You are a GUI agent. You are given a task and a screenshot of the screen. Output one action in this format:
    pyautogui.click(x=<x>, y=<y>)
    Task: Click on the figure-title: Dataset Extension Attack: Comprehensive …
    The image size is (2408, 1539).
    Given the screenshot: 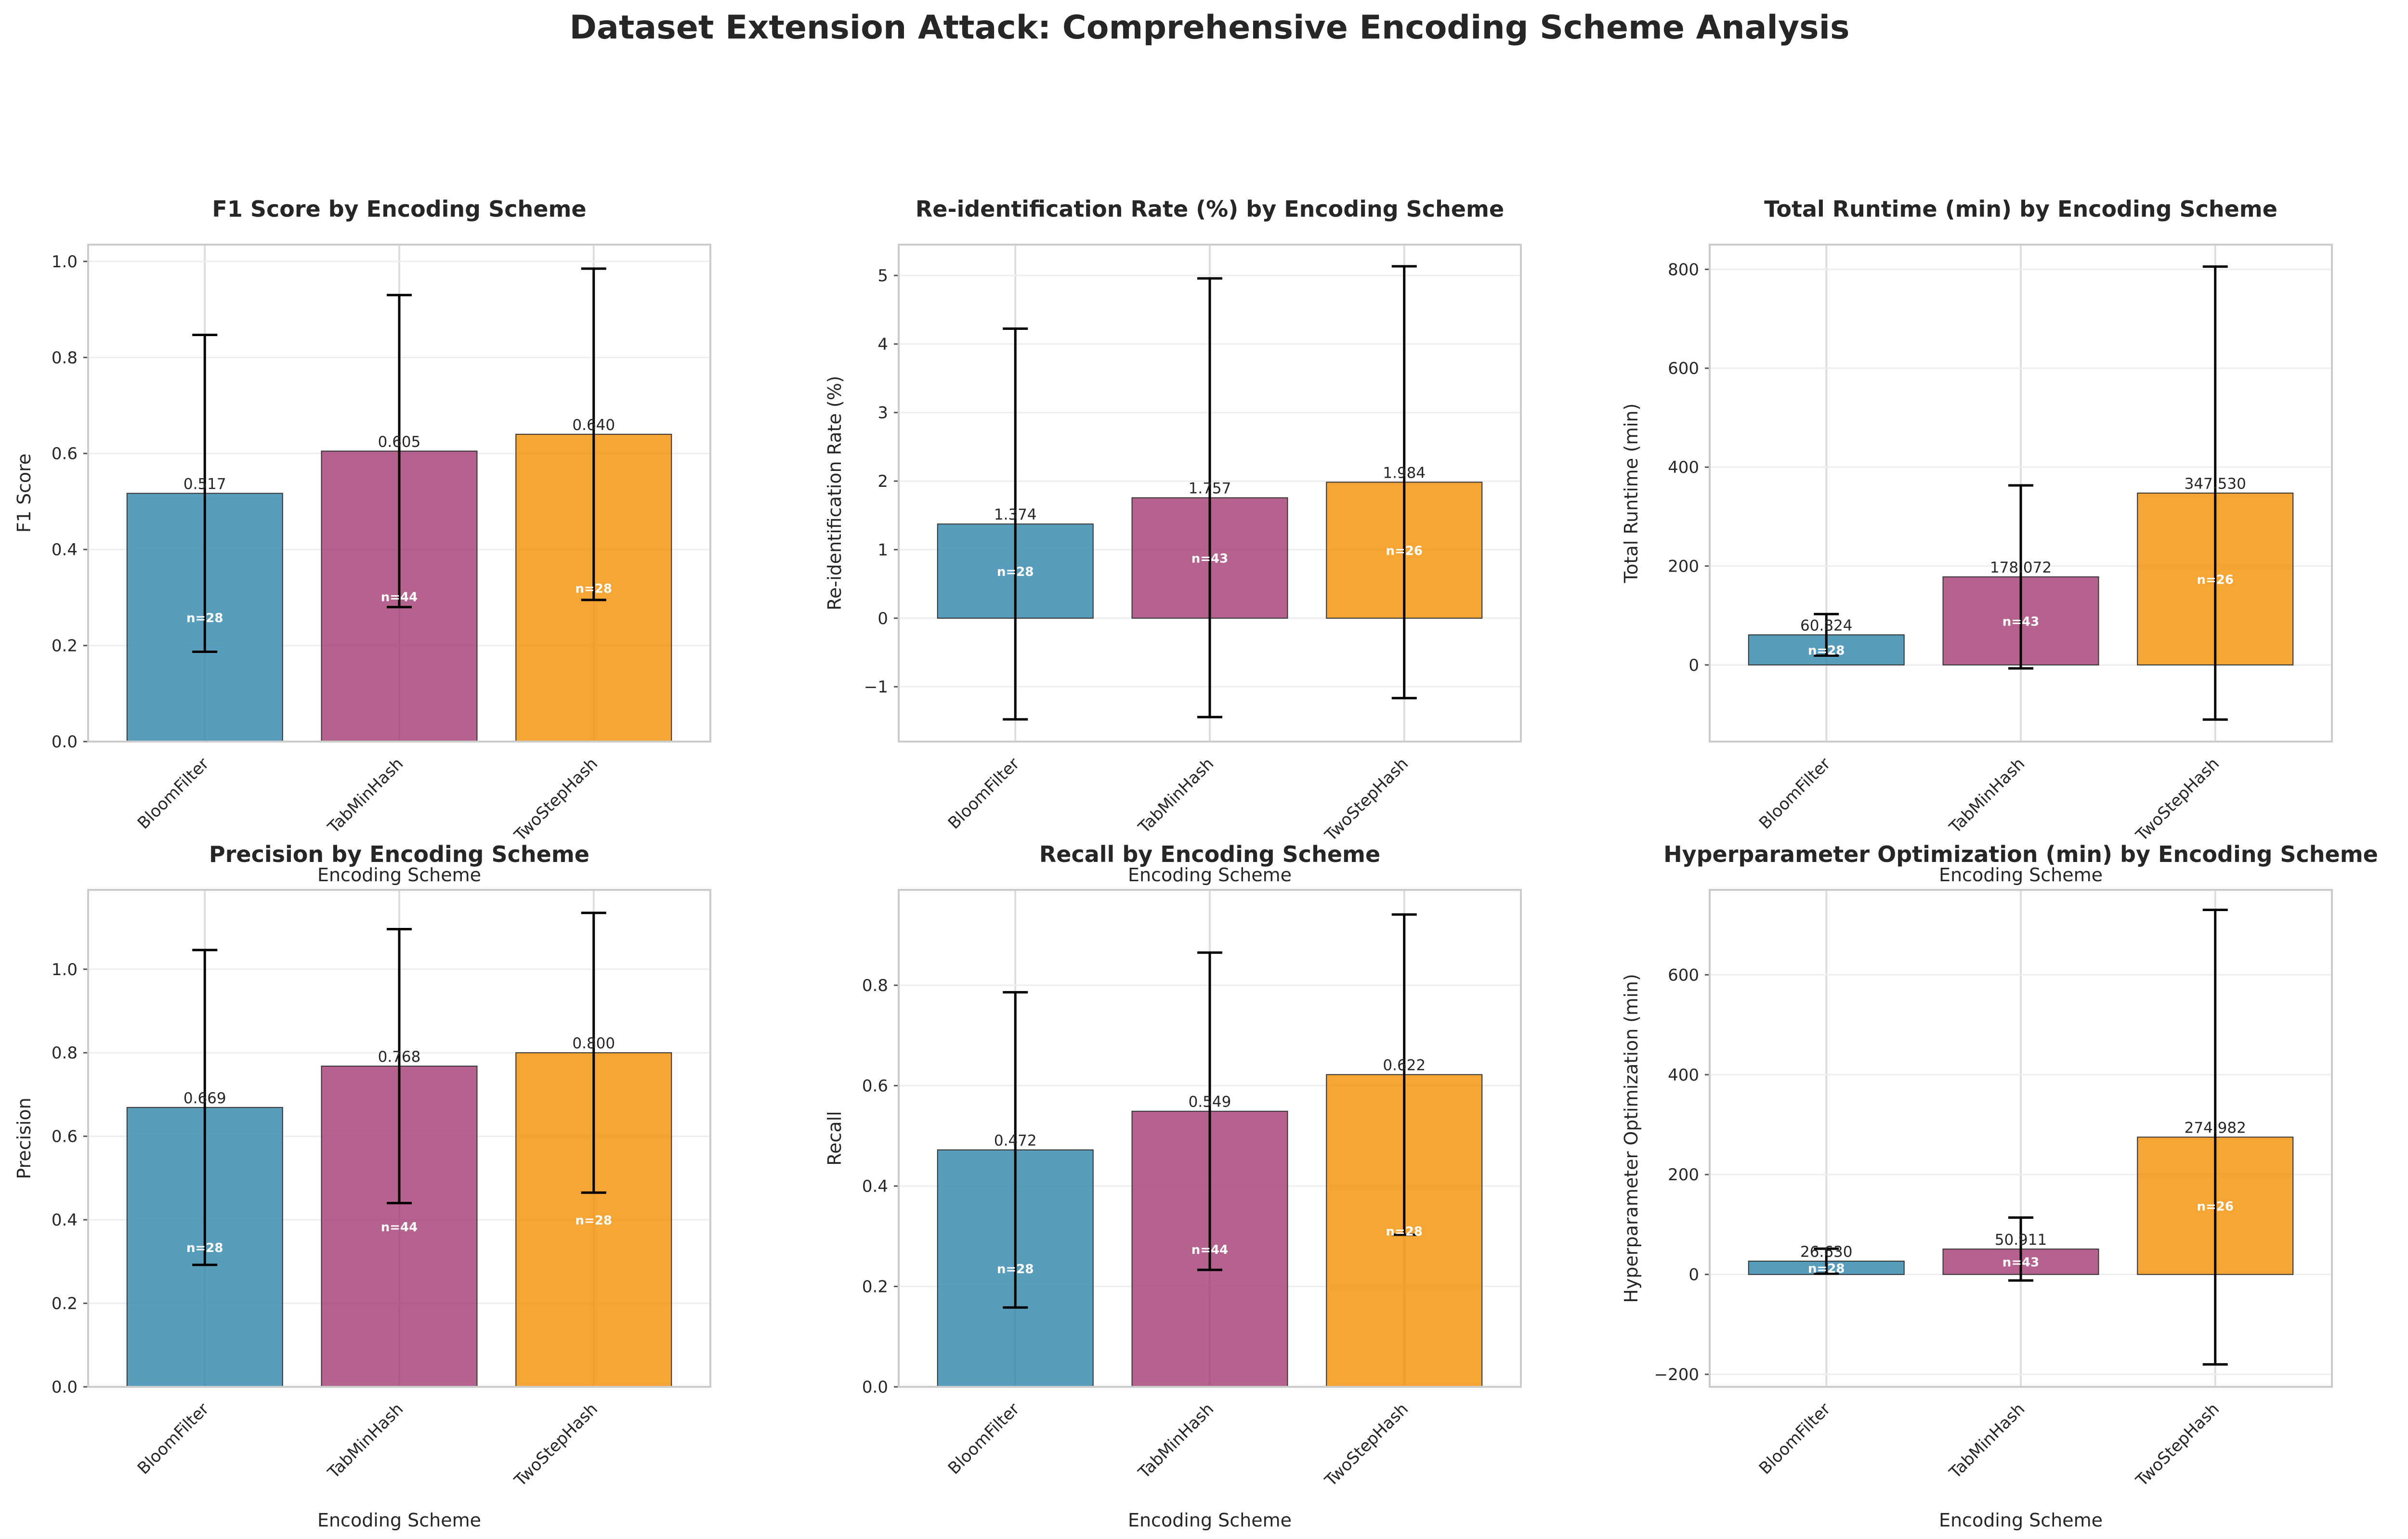 What is the action you would take?
    pyautogui.click(x=1209, y=28)
    